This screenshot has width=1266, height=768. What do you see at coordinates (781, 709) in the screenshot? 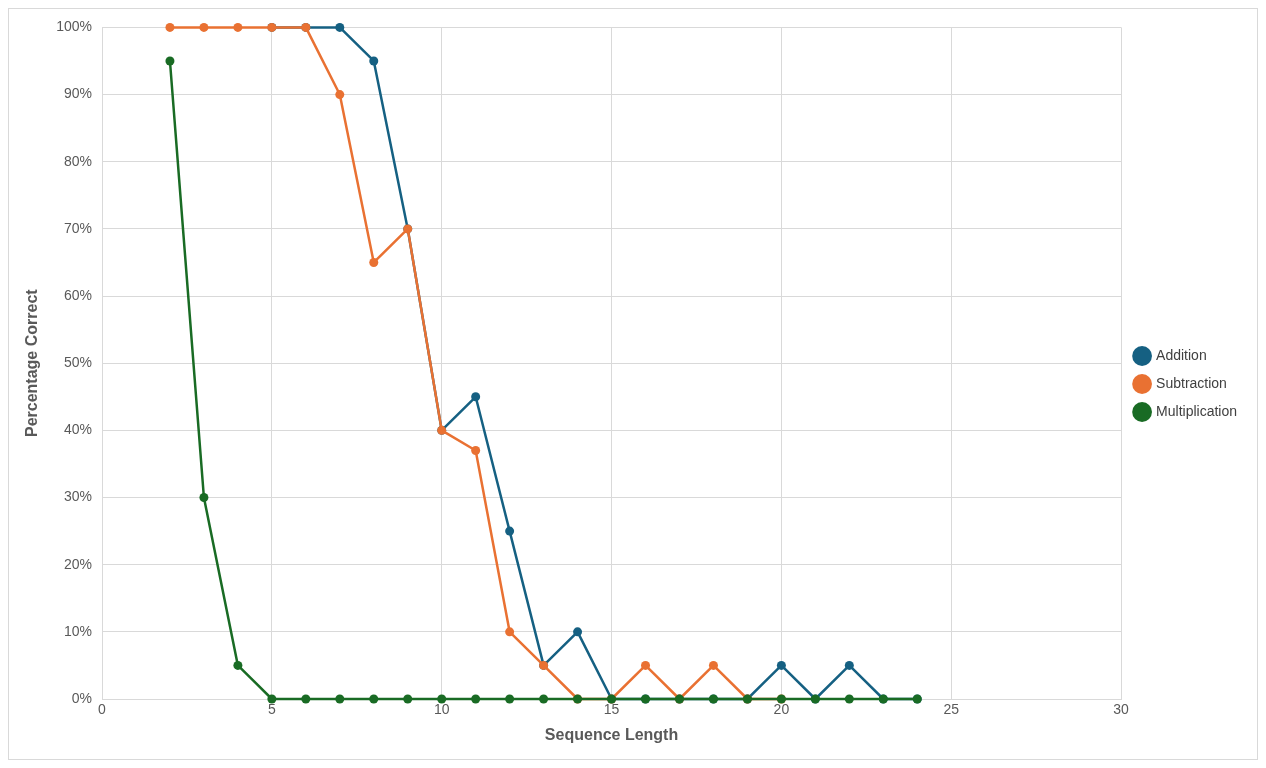
I see `x-tick-label: 20` at bounding box center [781, 709].